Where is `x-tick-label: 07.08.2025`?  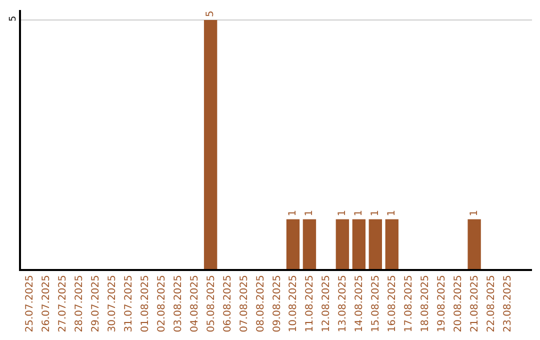
x-tick-label: 07.08.2025 is located at coordinates (244, 303).